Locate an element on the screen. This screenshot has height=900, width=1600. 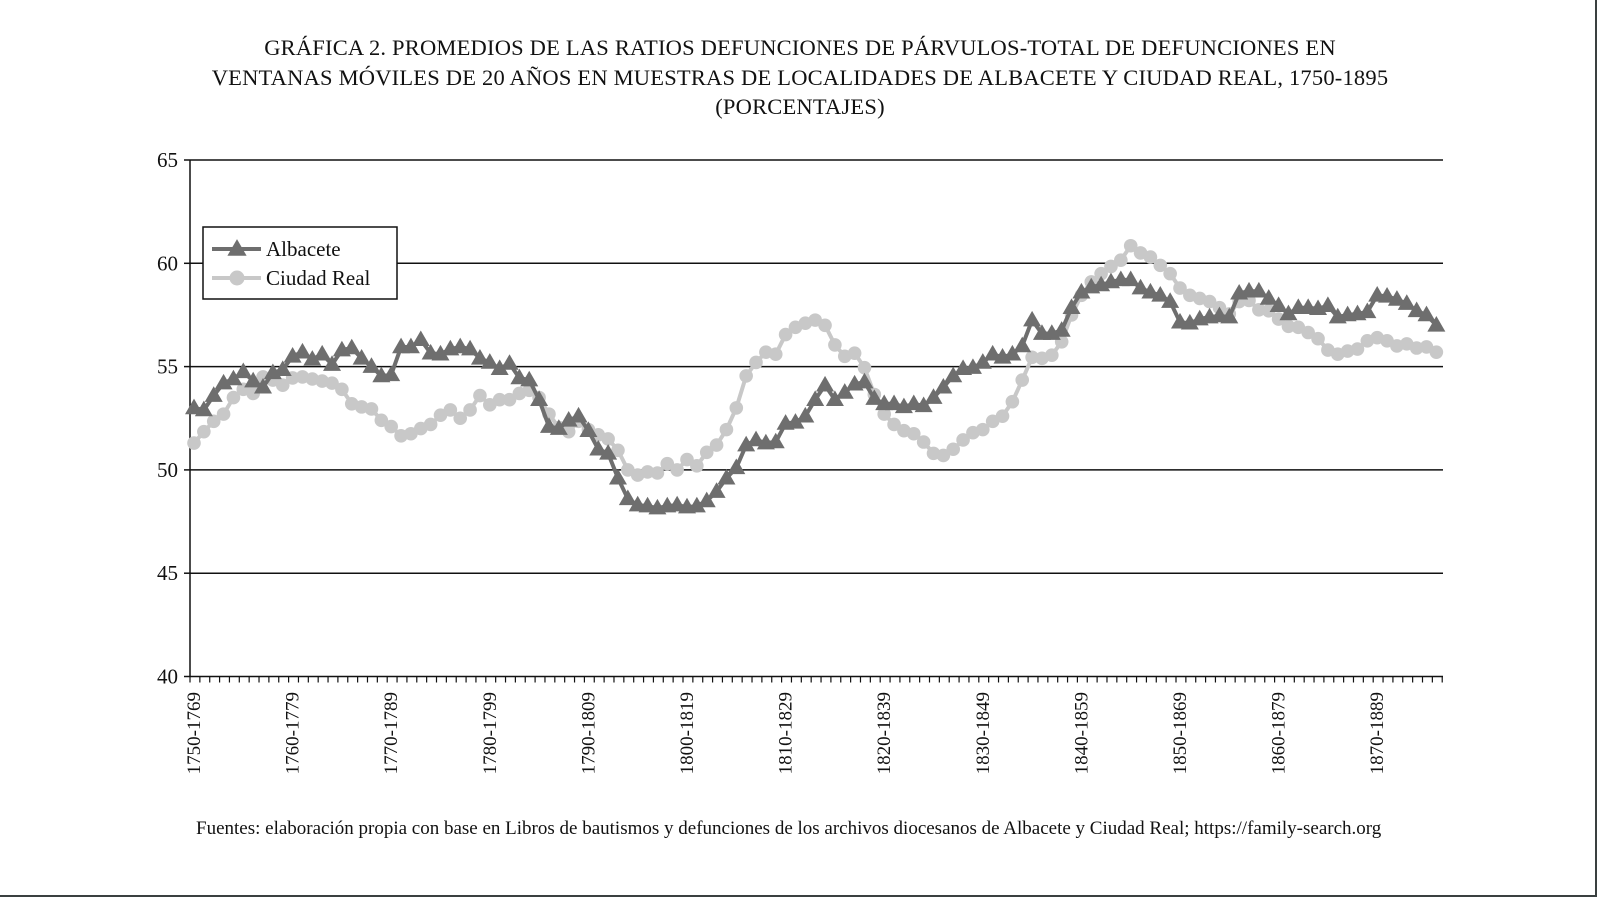
legend: Albacete Ciudad Real is located at coordinates (300, 263).